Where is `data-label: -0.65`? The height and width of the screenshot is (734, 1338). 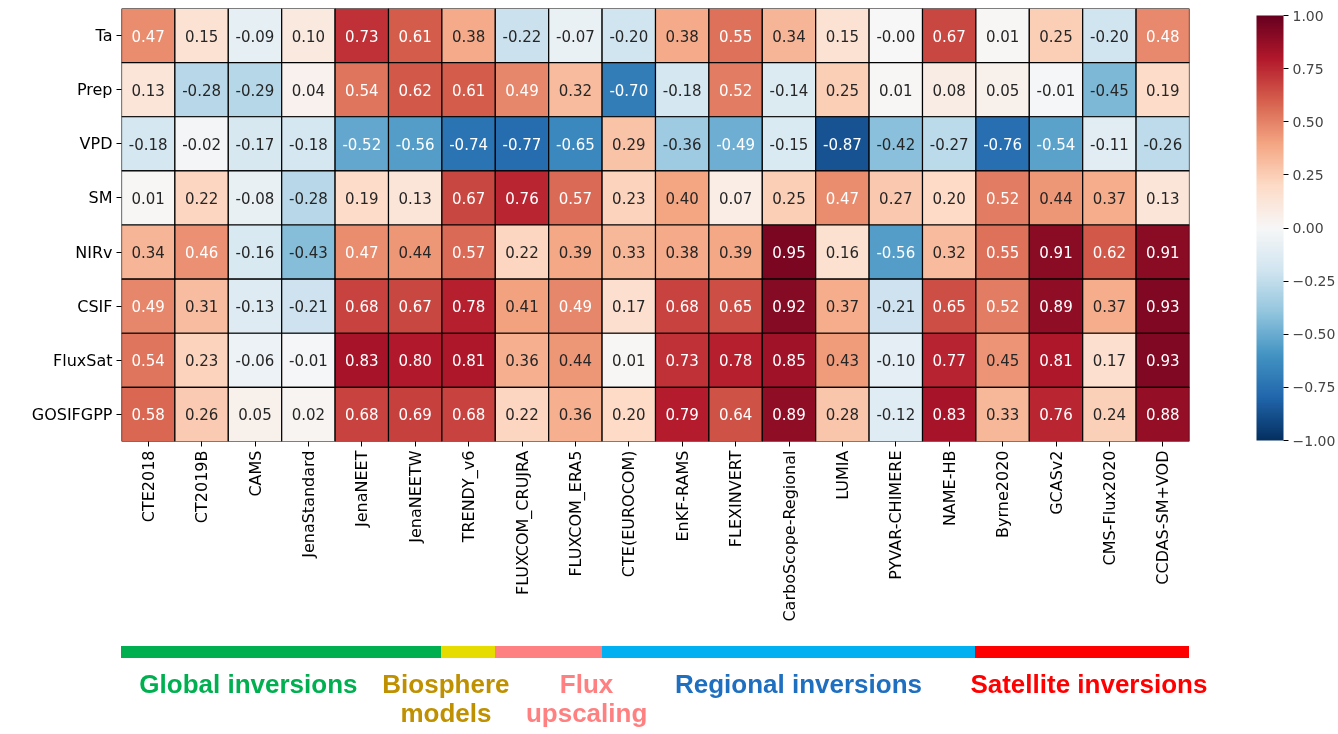
data-label: -0.65 is located at coordinates (575, 144).